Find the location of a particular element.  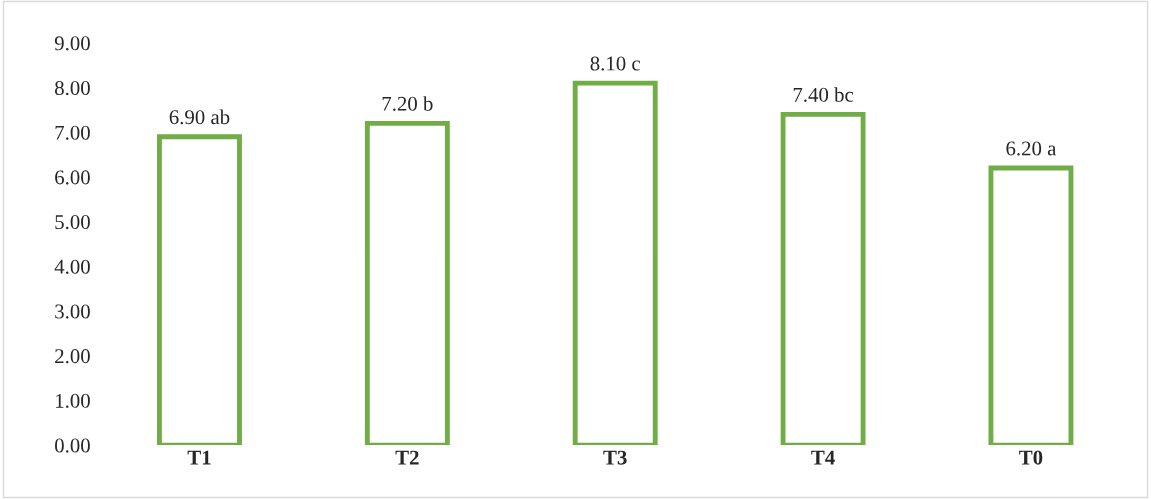

y-tick-label: 3.00 is located at coordinates (72, 311).